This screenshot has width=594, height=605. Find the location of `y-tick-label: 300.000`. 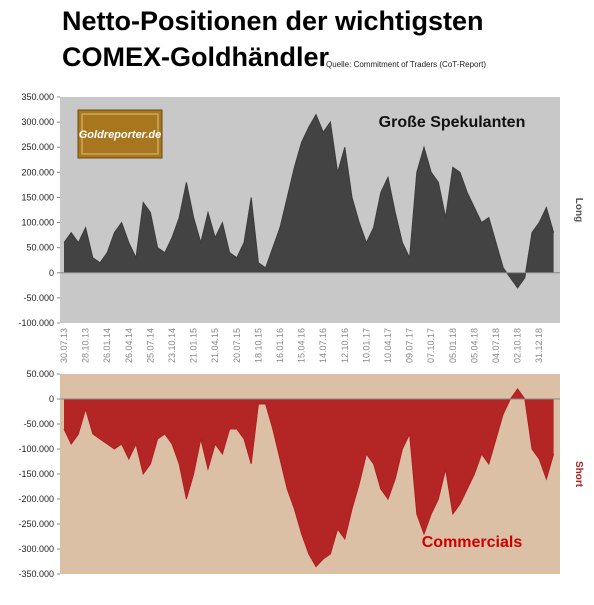

y-tick-label: 300.000 is located at coordinates (37, 122).